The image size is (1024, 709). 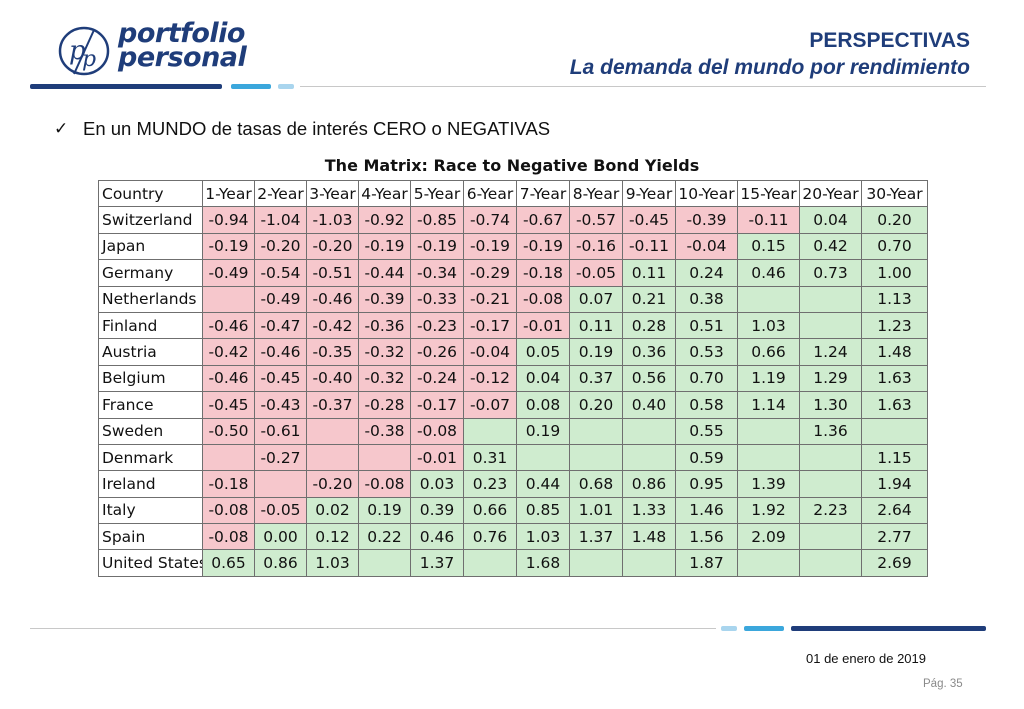 What do you see at coordinates (596, 246) in the screenshot?
I see `yield-cell: -0.16` at bounding box center [596, 246].